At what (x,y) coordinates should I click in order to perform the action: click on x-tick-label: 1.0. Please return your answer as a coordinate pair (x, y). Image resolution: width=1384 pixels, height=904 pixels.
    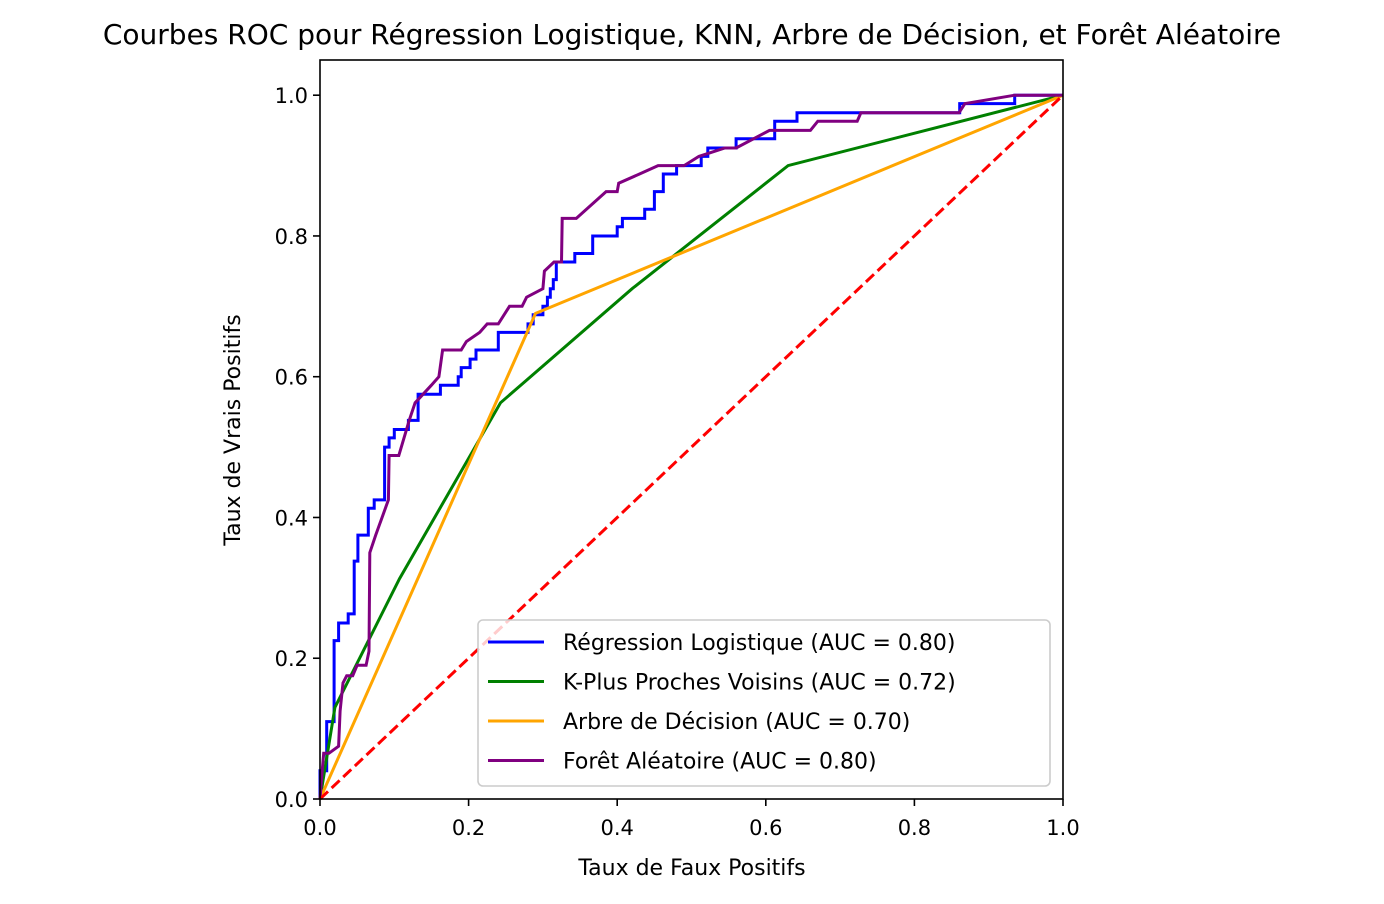
    Looking at the image, I should click on (1062, 828).